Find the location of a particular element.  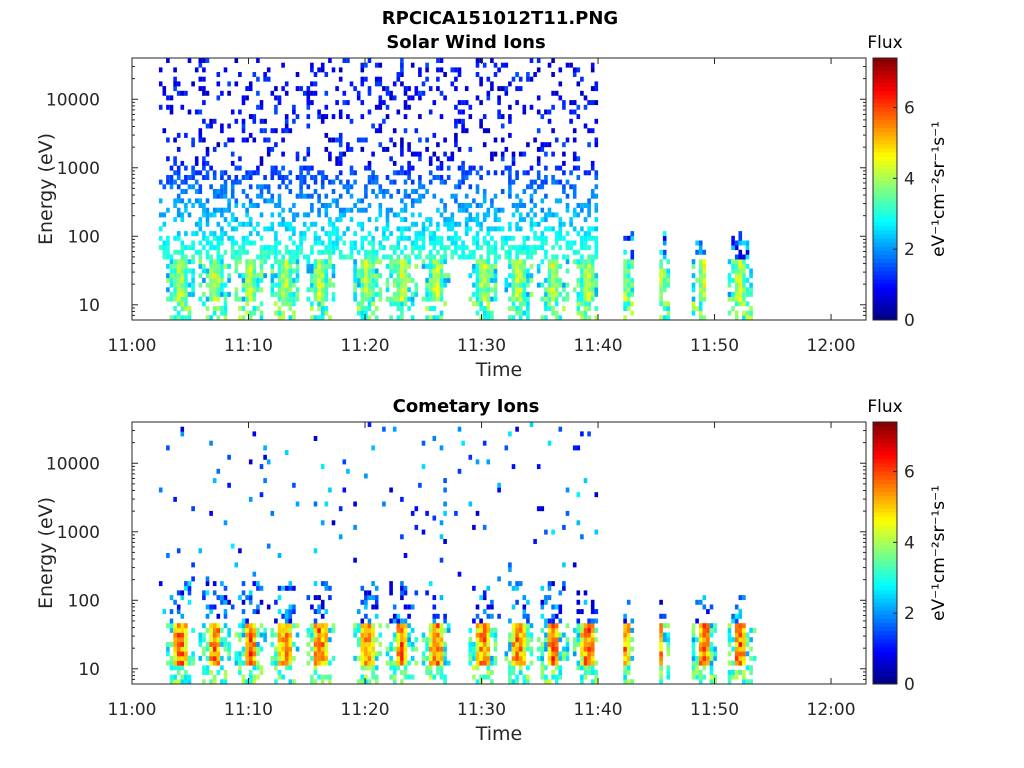

x-tick-label: 11:30 is located at coordinates (481, 346).